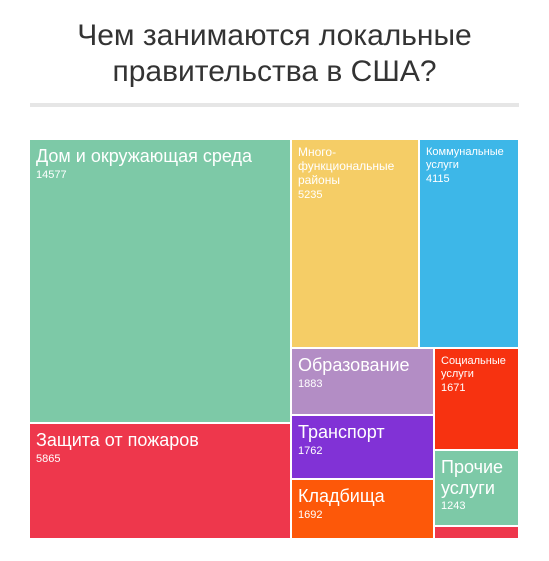  I want to click on title-divider, so click(274, 105).